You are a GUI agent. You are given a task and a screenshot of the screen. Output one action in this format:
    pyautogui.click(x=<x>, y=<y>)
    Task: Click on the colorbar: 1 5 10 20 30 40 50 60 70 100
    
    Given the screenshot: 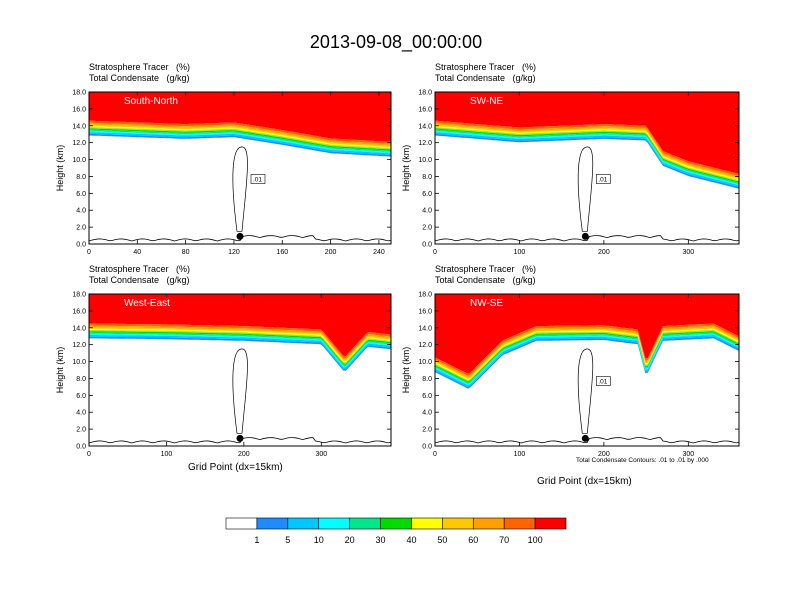 What is the action you would take?
    pyautogui.click(x=396, y=531)
    